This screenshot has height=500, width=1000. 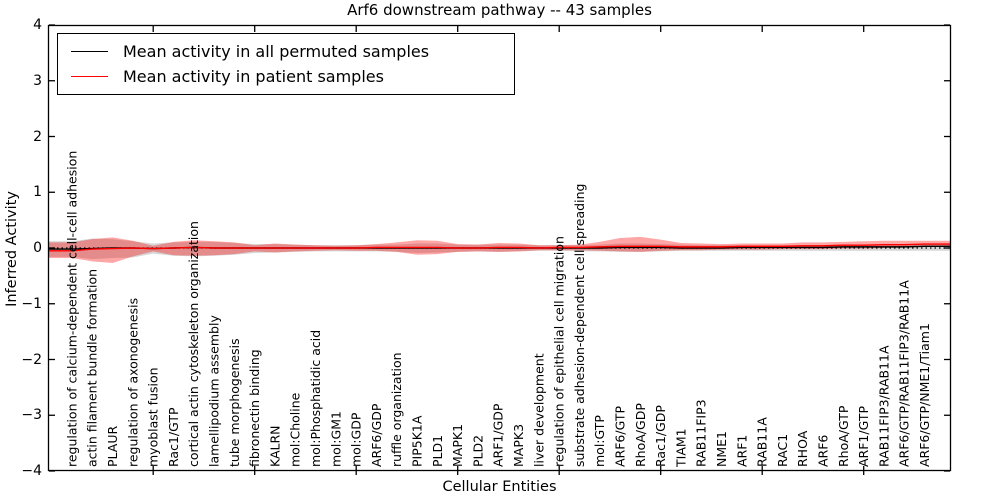 I want to click on x-tick-label: ARF6/GTP/NME1/Tiam1, so click(x=924, y=395).